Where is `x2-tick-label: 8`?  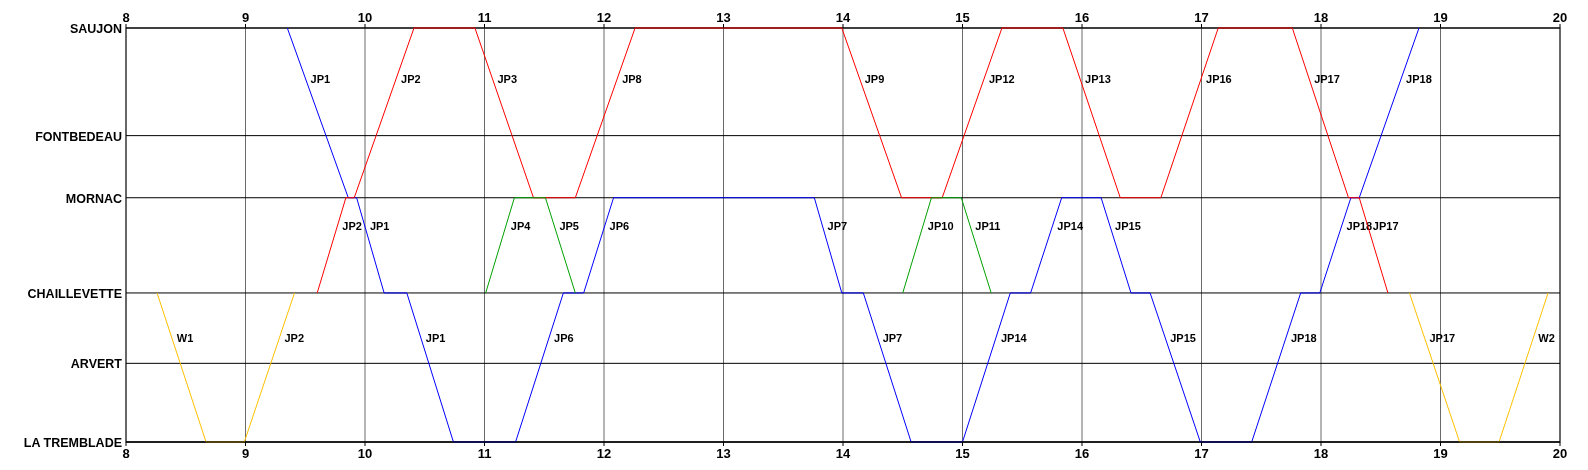 x2-tick-label: 8 is located at coordinates (126, 17).